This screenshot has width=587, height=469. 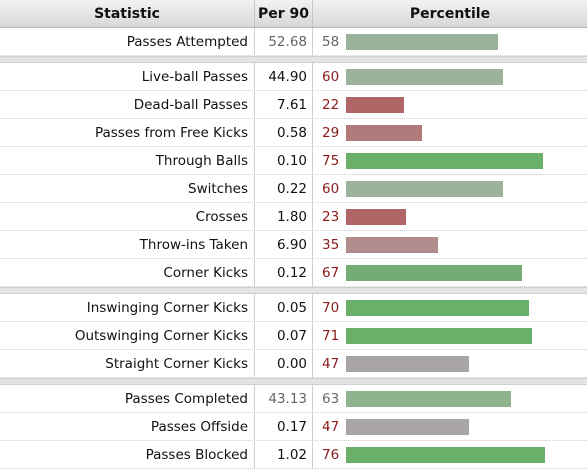 I want to click on table-row: Through Balls 0.10 75, so click(x=293, y=161).